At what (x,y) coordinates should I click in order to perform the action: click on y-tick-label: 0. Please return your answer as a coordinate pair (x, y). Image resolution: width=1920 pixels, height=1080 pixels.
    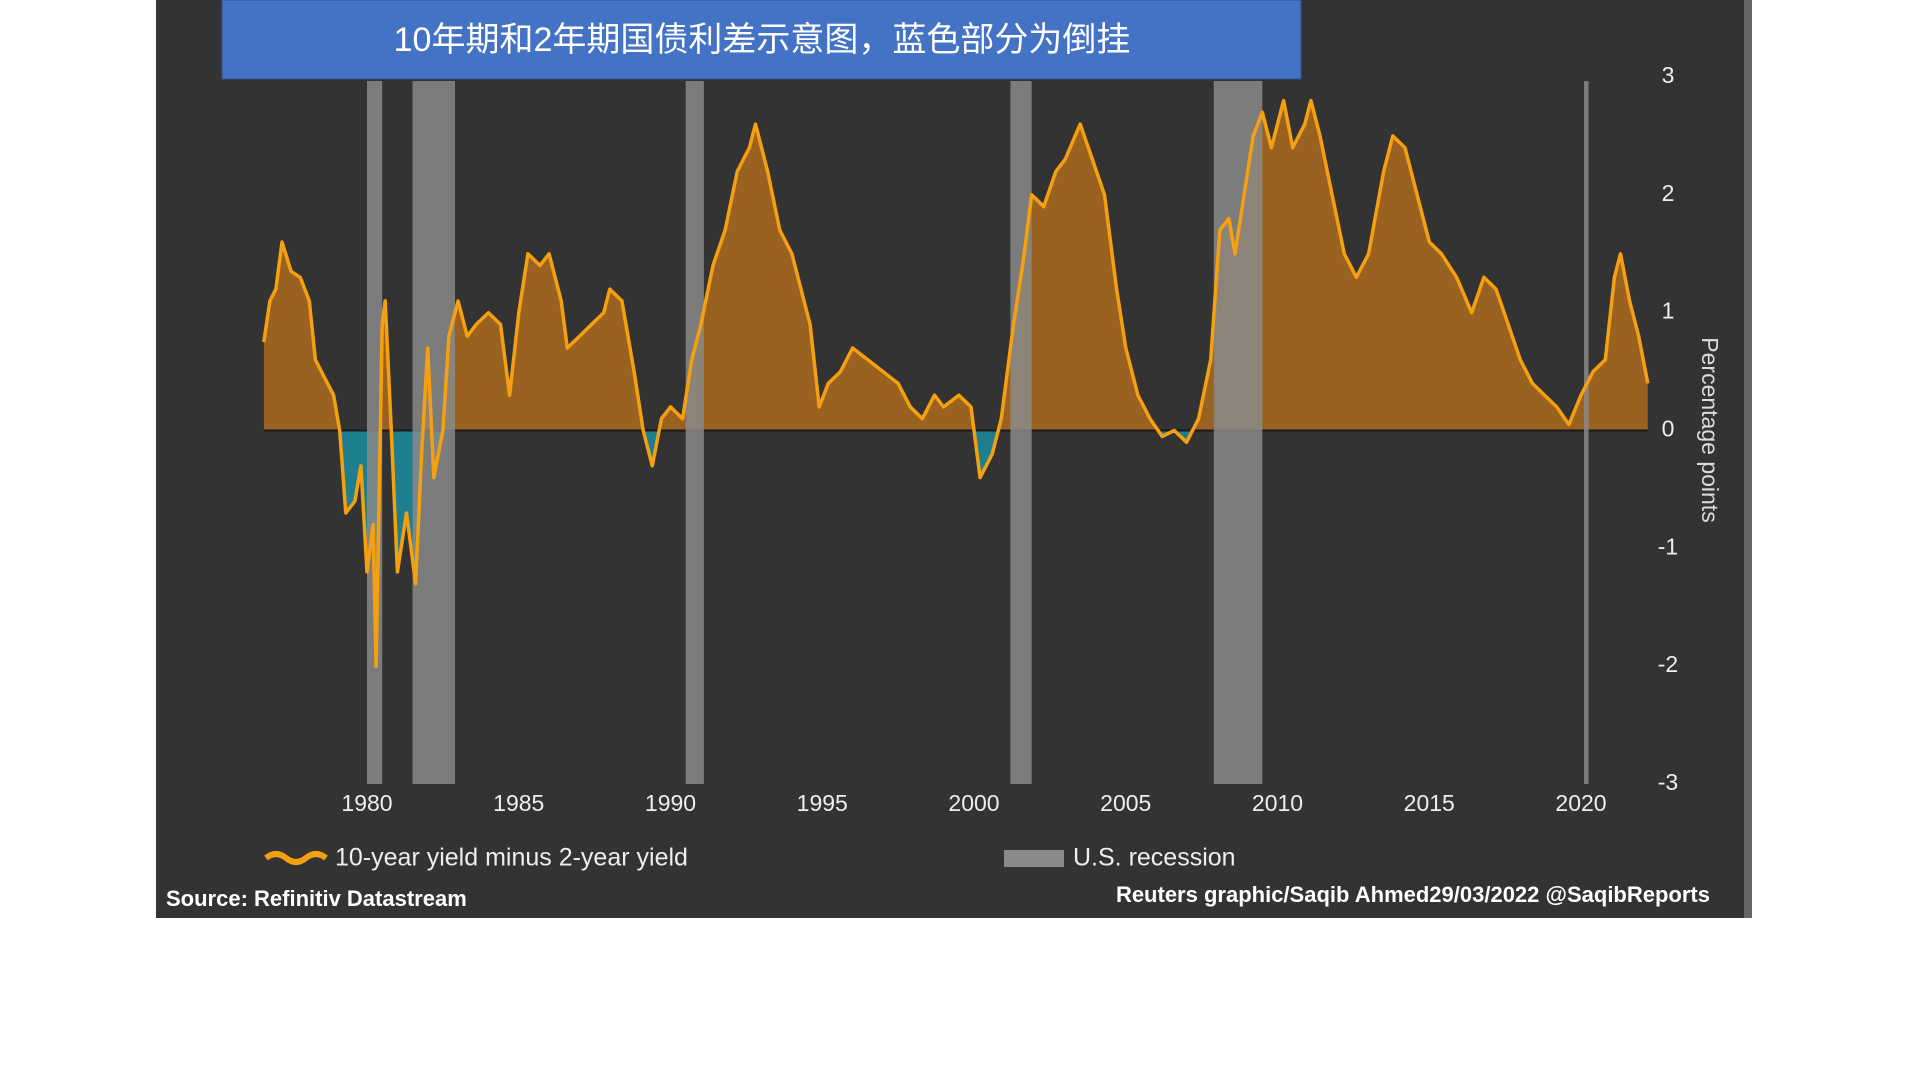
    Looking at the image, I should click on (1668, 429).